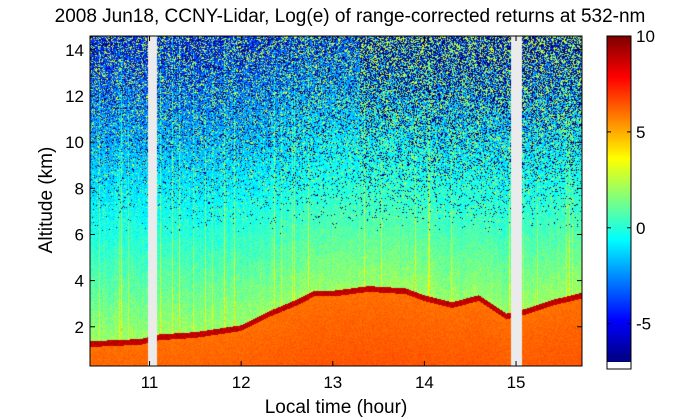 The image size is (700, 420). Describe the element at coordinates (516, 382) in the screenshot. I see `x-tick-label-4: 15` at that location.